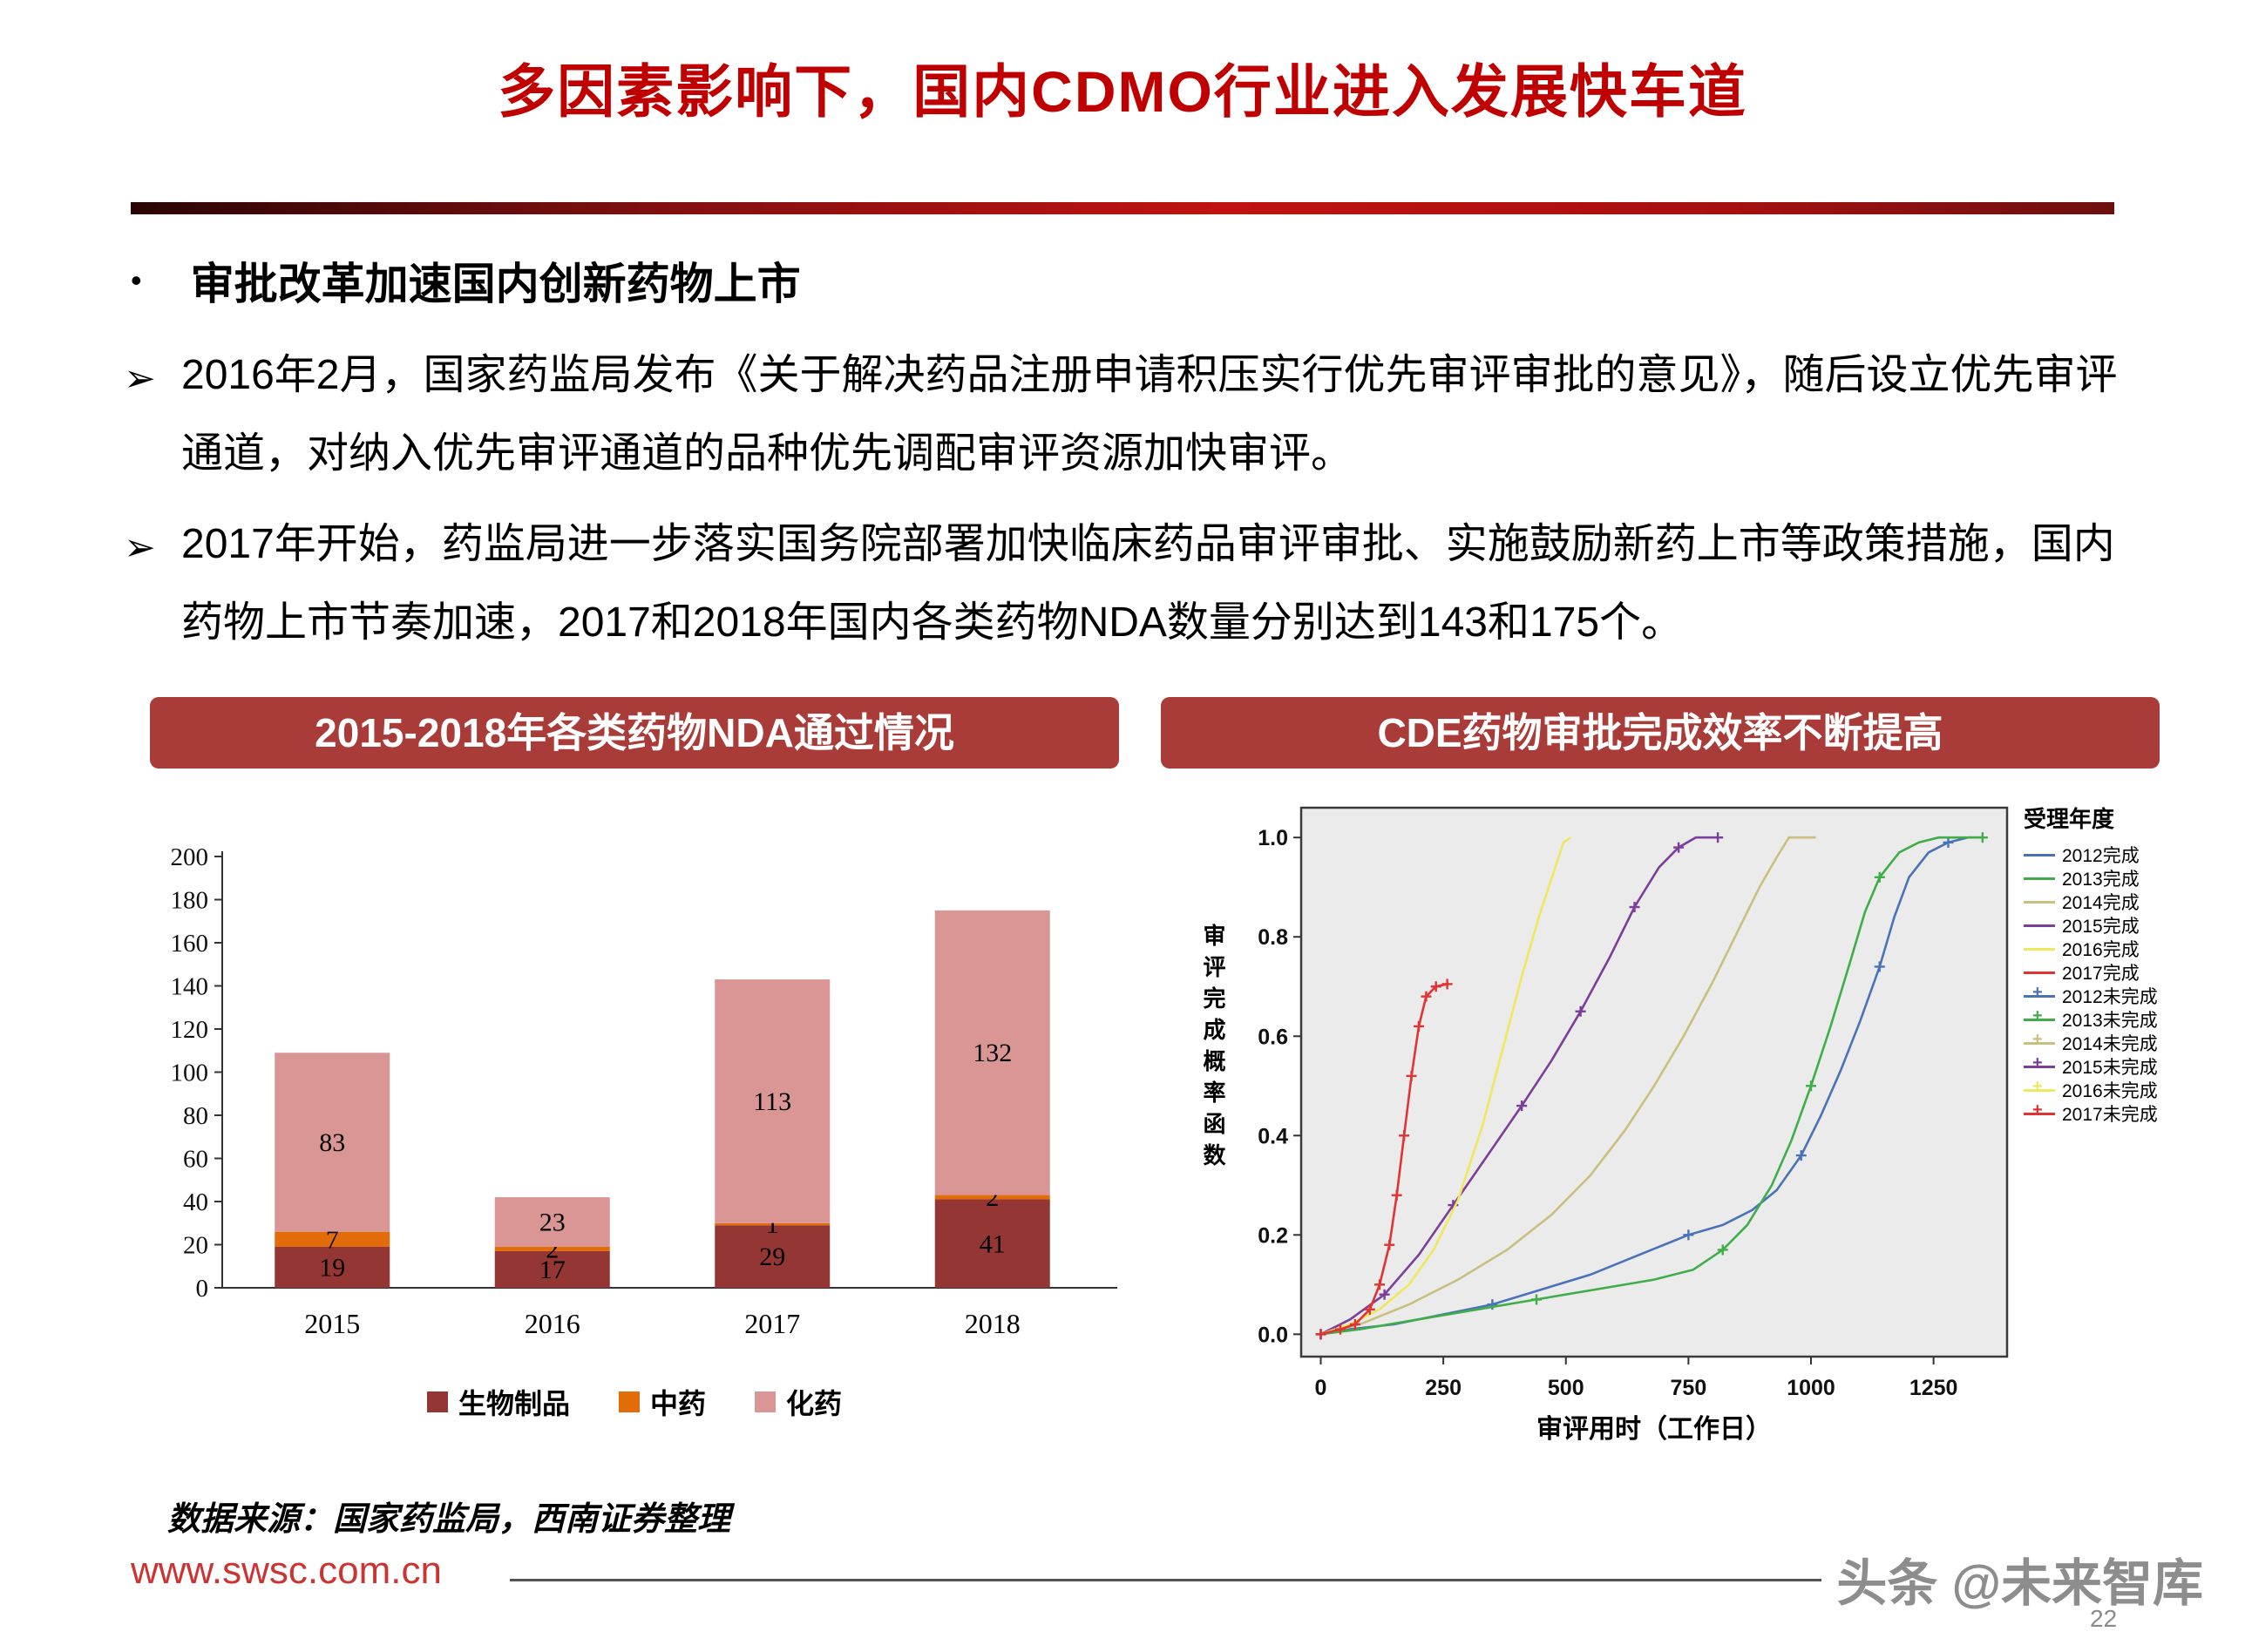  What do you see at coordinates (772, 1256) in the screenshot?
I see `svg-text: 29` at bounding box center [772, 1256].